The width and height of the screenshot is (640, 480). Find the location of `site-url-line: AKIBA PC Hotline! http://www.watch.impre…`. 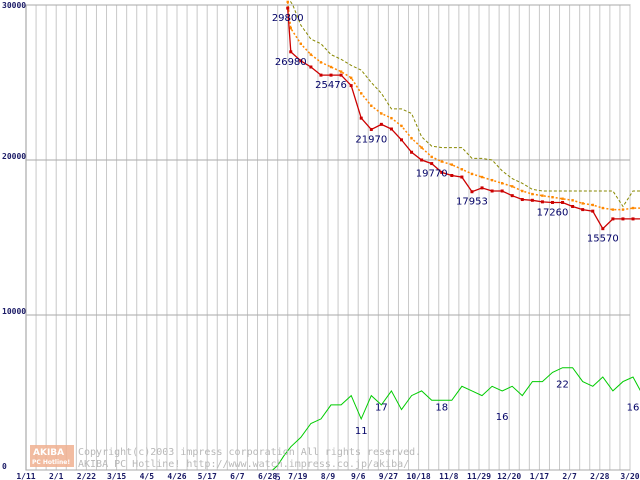

site-url-line: AKIBA PC Hotline! http://www.watch.impre… is located at coordinates (243, 464).